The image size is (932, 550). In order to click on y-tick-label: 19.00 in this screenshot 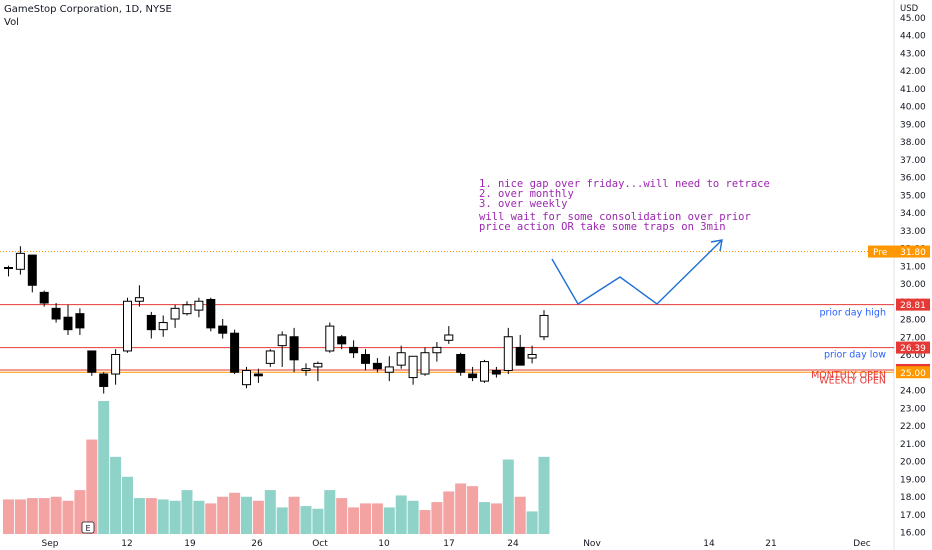, I will do `click(913, 480)`.